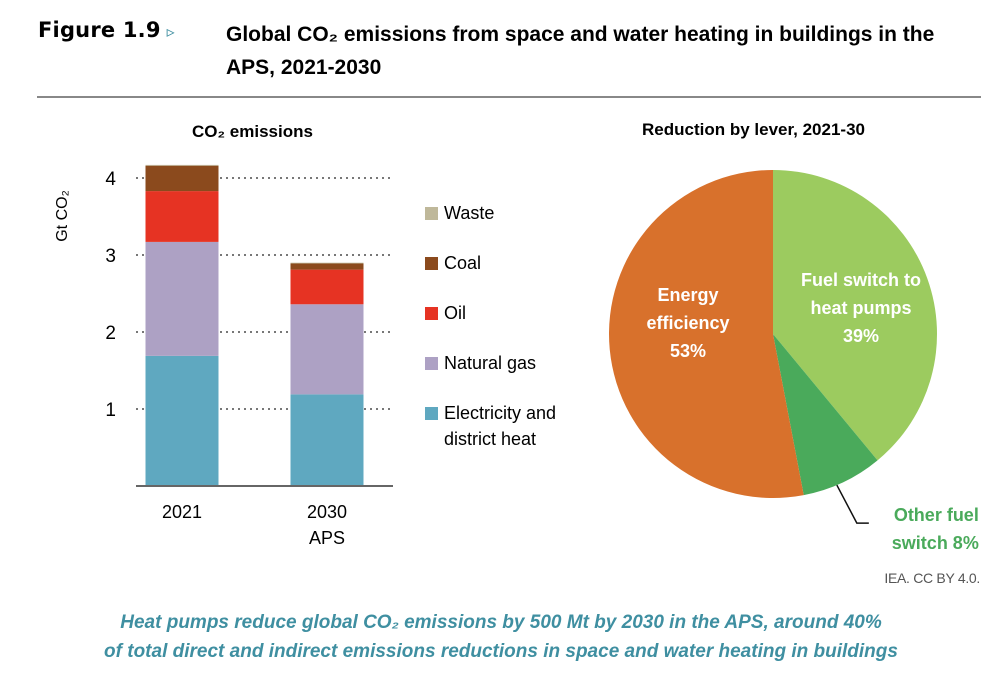 This screenshot has height=674, width=1002. What do you see at coordinates (327, 538) in the screenshot?
I see `x-tick-label: APS` at bounding box center [327, 538].